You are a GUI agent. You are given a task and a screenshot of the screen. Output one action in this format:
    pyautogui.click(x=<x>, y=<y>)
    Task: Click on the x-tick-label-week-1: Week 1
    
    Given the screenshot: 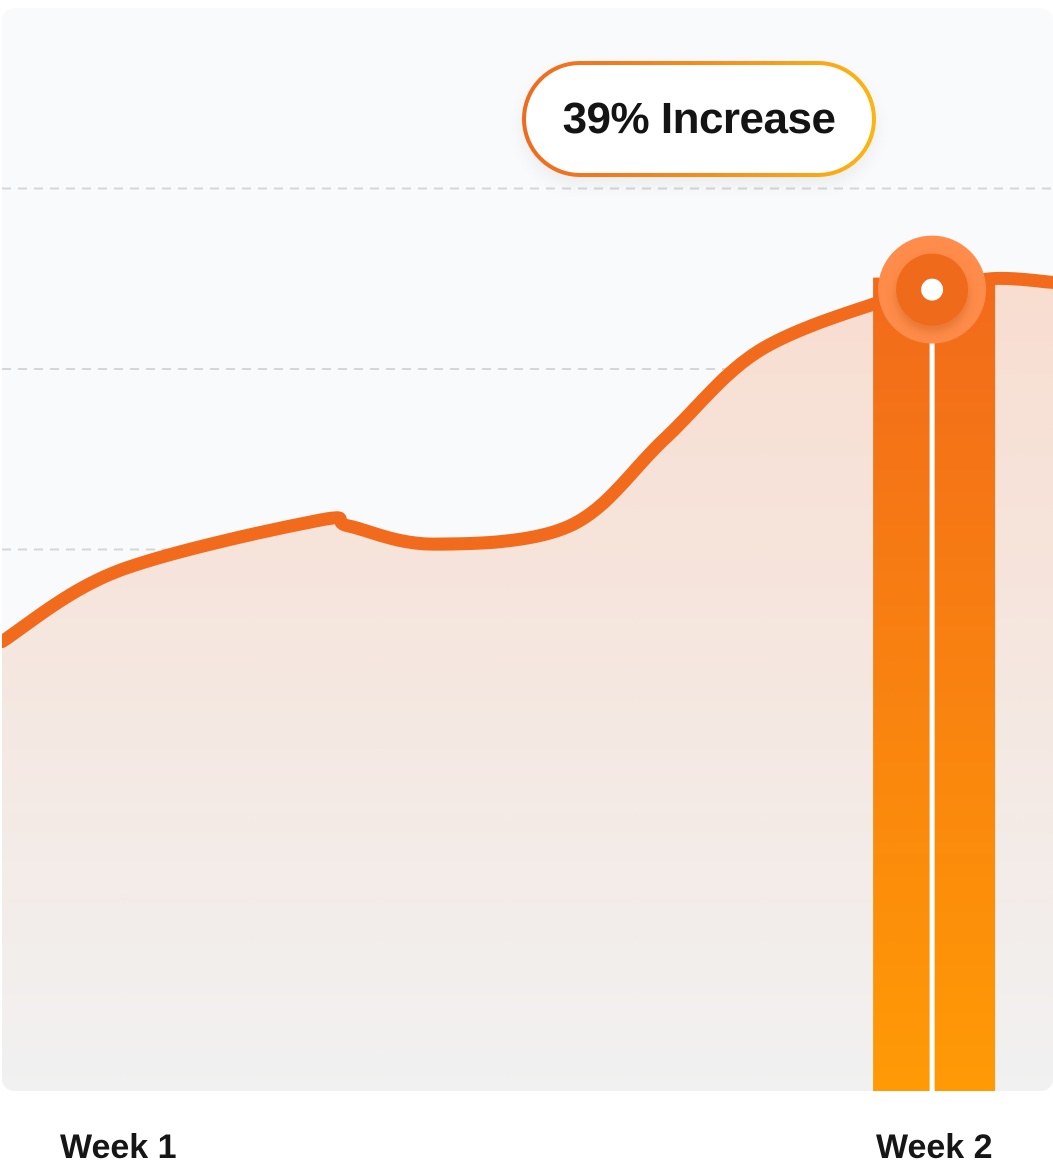 What is the action you would take?
    pyautogui.click(x=118, y=1147)
    